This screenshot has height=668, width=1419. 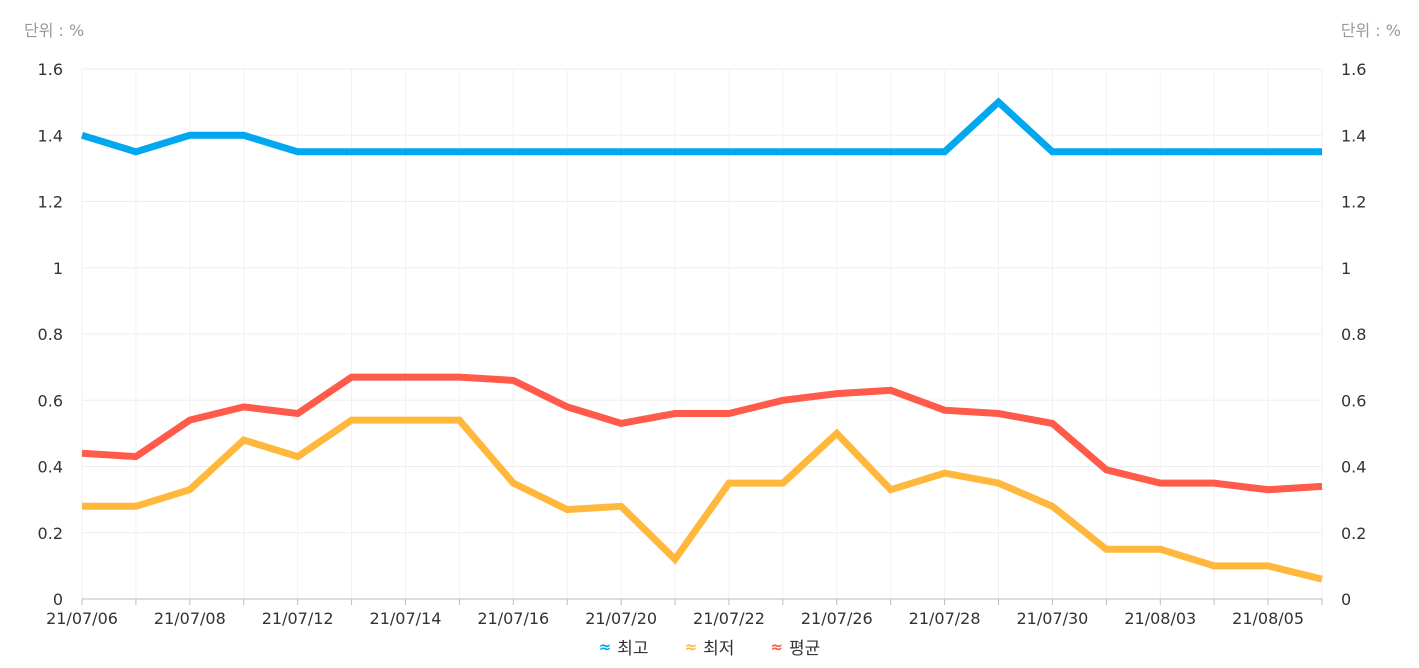 I want to click on axes, so click(x=702, y=601).